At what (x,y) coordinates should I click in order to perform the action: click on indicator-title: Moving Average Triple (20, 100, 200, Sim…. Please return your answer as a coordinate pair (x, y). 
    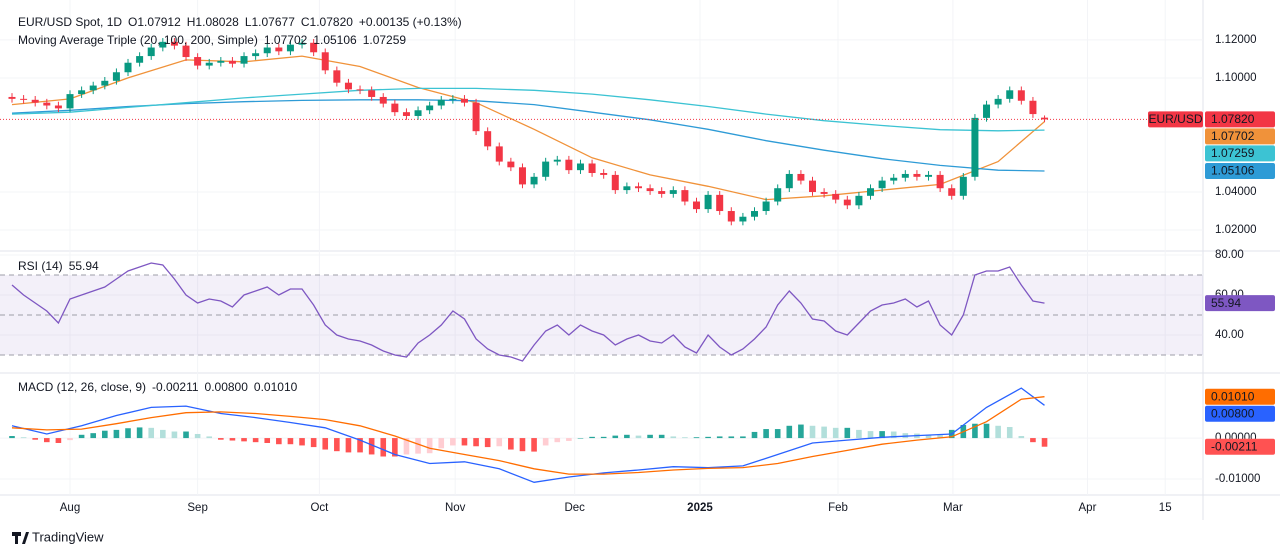
    Looking at the image, I should click on (138, 40).